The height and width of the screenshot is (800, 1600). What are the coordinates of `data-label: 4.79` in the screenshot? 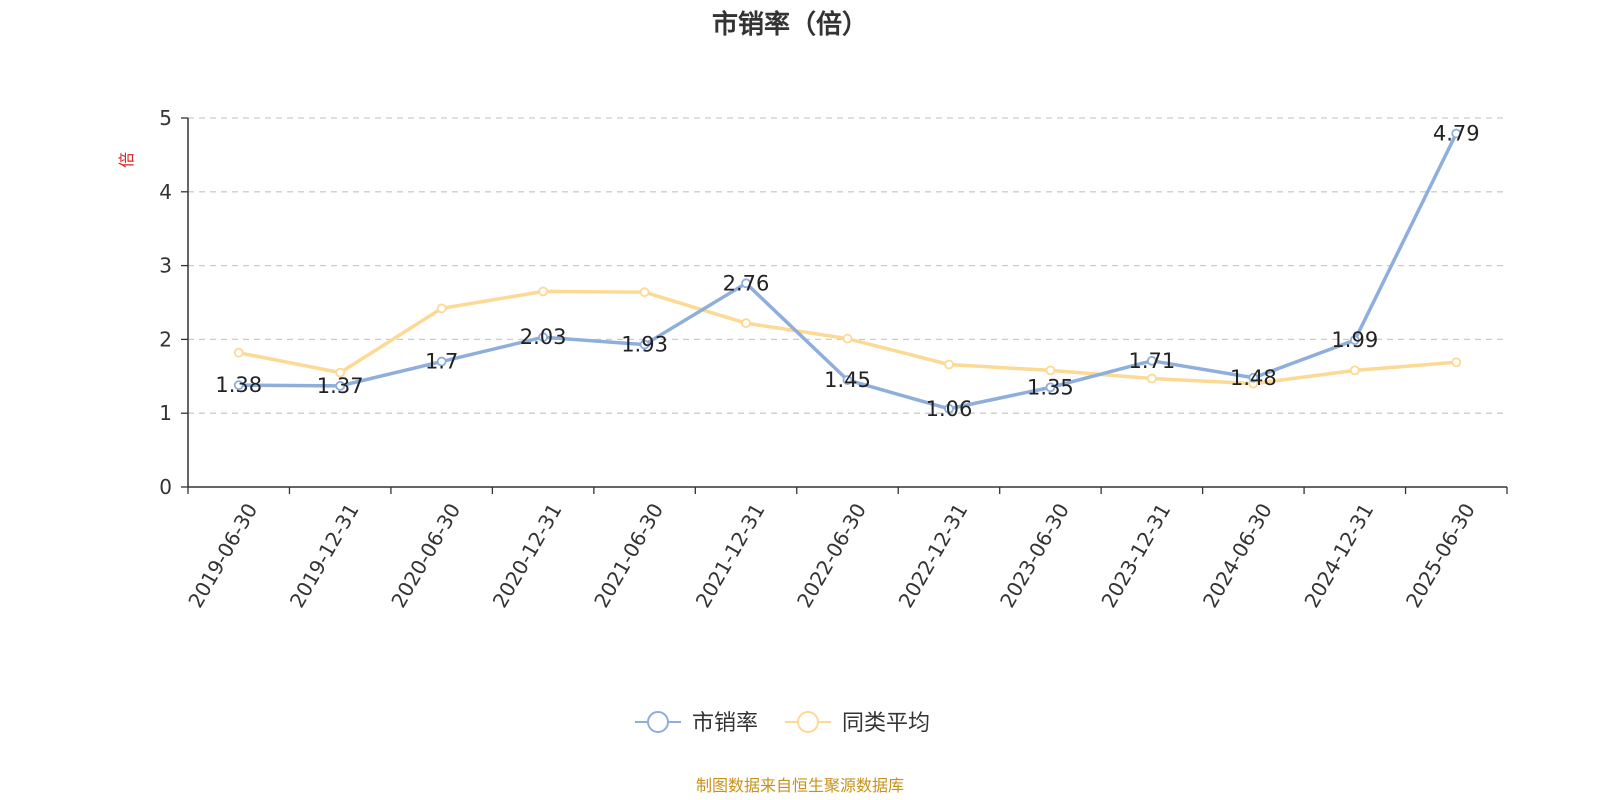 It's located at (1456, 133).